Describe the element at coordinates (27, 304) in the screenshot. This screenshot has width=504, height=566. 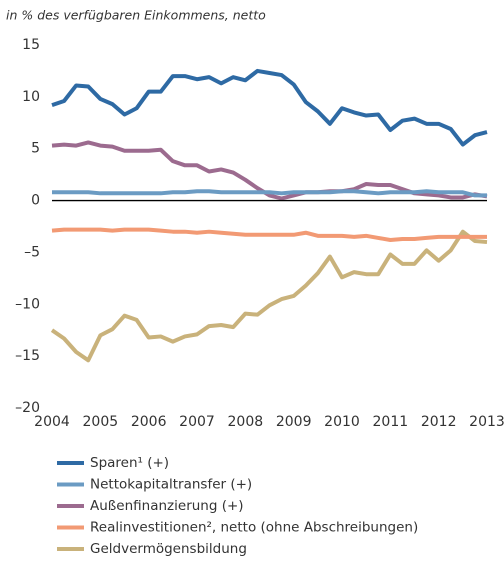
I see `y-tick-label: –10` at that location.